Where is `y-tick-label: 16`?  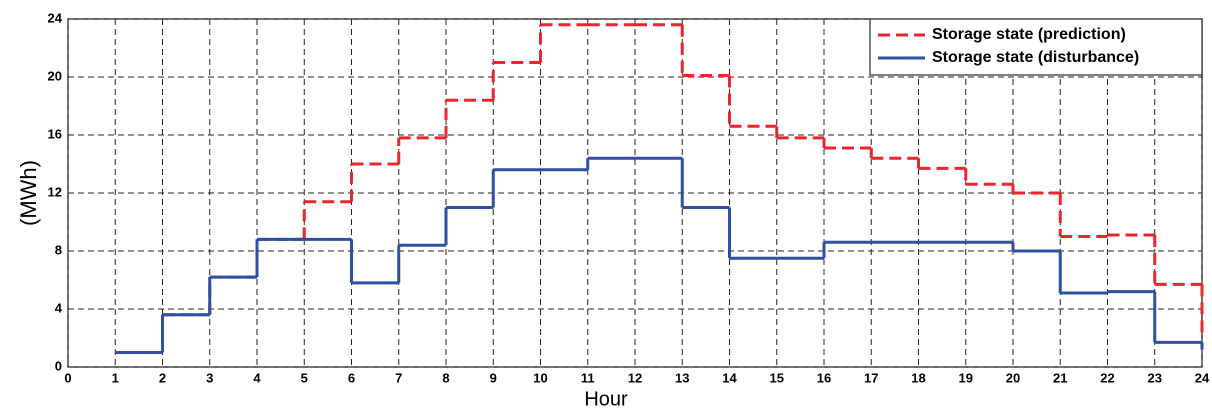 y-tick-label: 16 is located at coordinates (55, 133).